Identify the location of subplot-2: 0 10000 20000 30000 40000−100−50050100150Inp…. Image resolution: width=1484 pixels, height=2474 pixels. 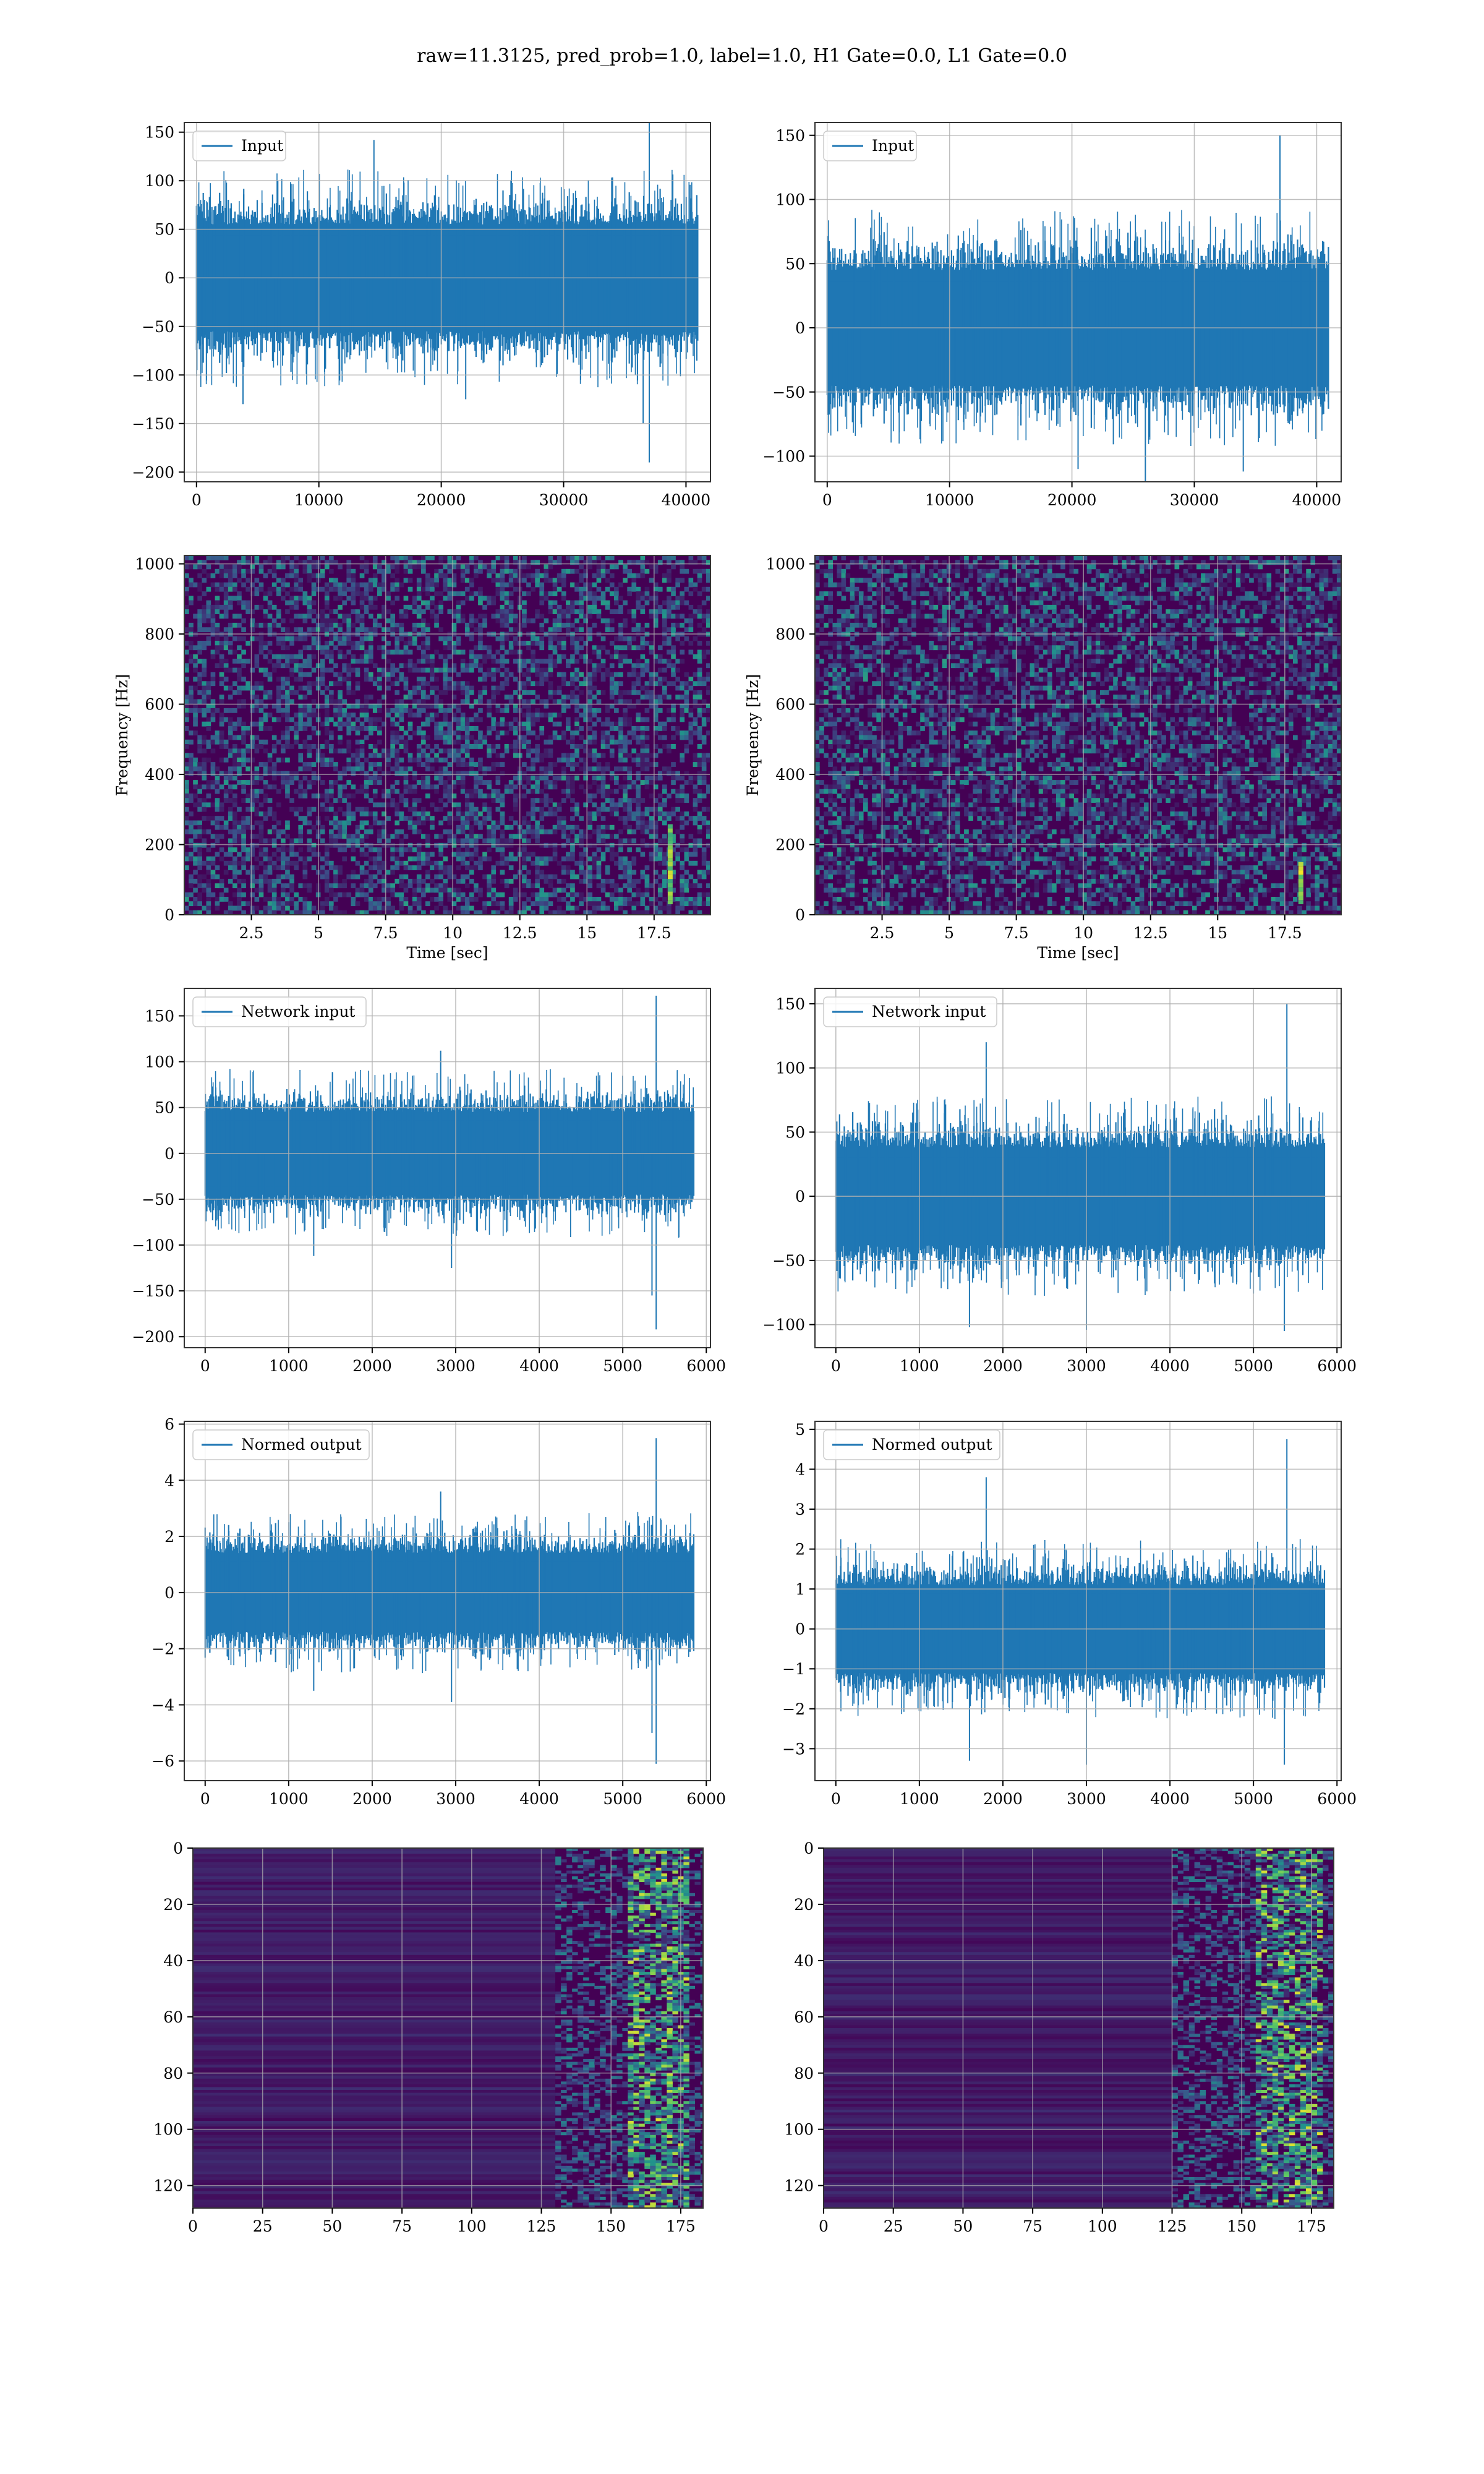
(1052, 315).